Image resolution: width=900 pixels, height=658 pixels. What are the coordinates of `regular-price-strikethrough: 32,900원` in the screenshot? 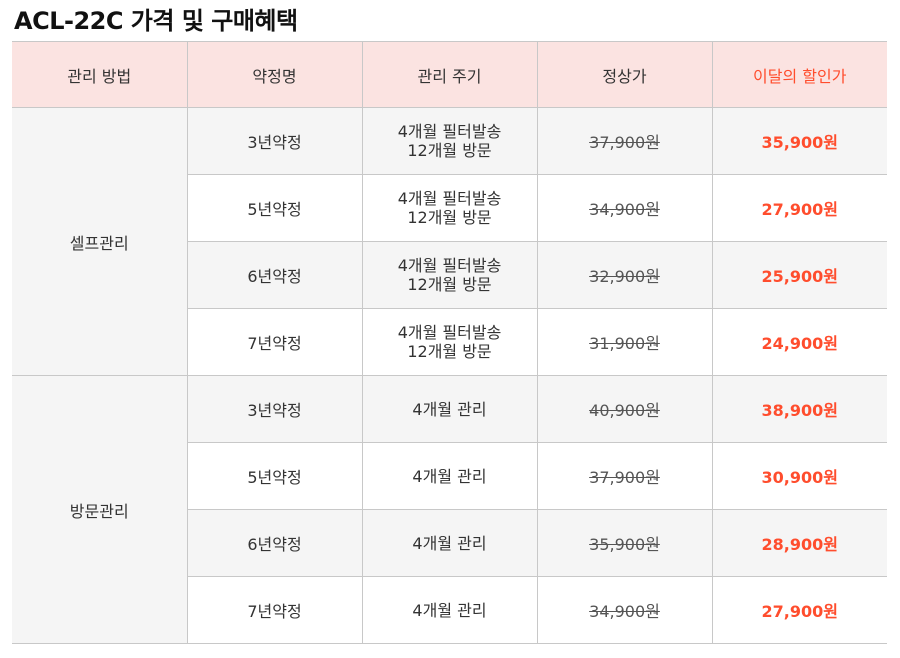 It's located at (624, 276).